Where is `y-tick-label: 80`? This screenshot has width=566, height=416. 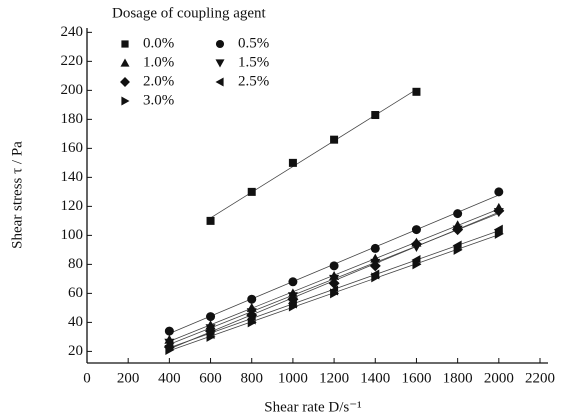 y-tick-label: 80 is located at coordinates (75, 264).